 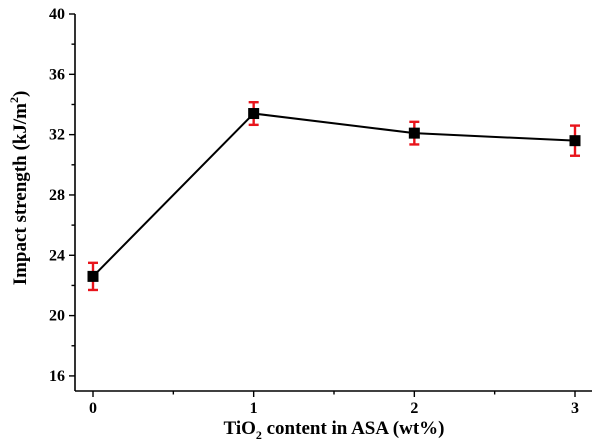 What do you see at coordinates (353, 428) in the screenshot?
I see `x-axis-title-rest: content in ASA (wt%)` at bounding box center [353, 428].